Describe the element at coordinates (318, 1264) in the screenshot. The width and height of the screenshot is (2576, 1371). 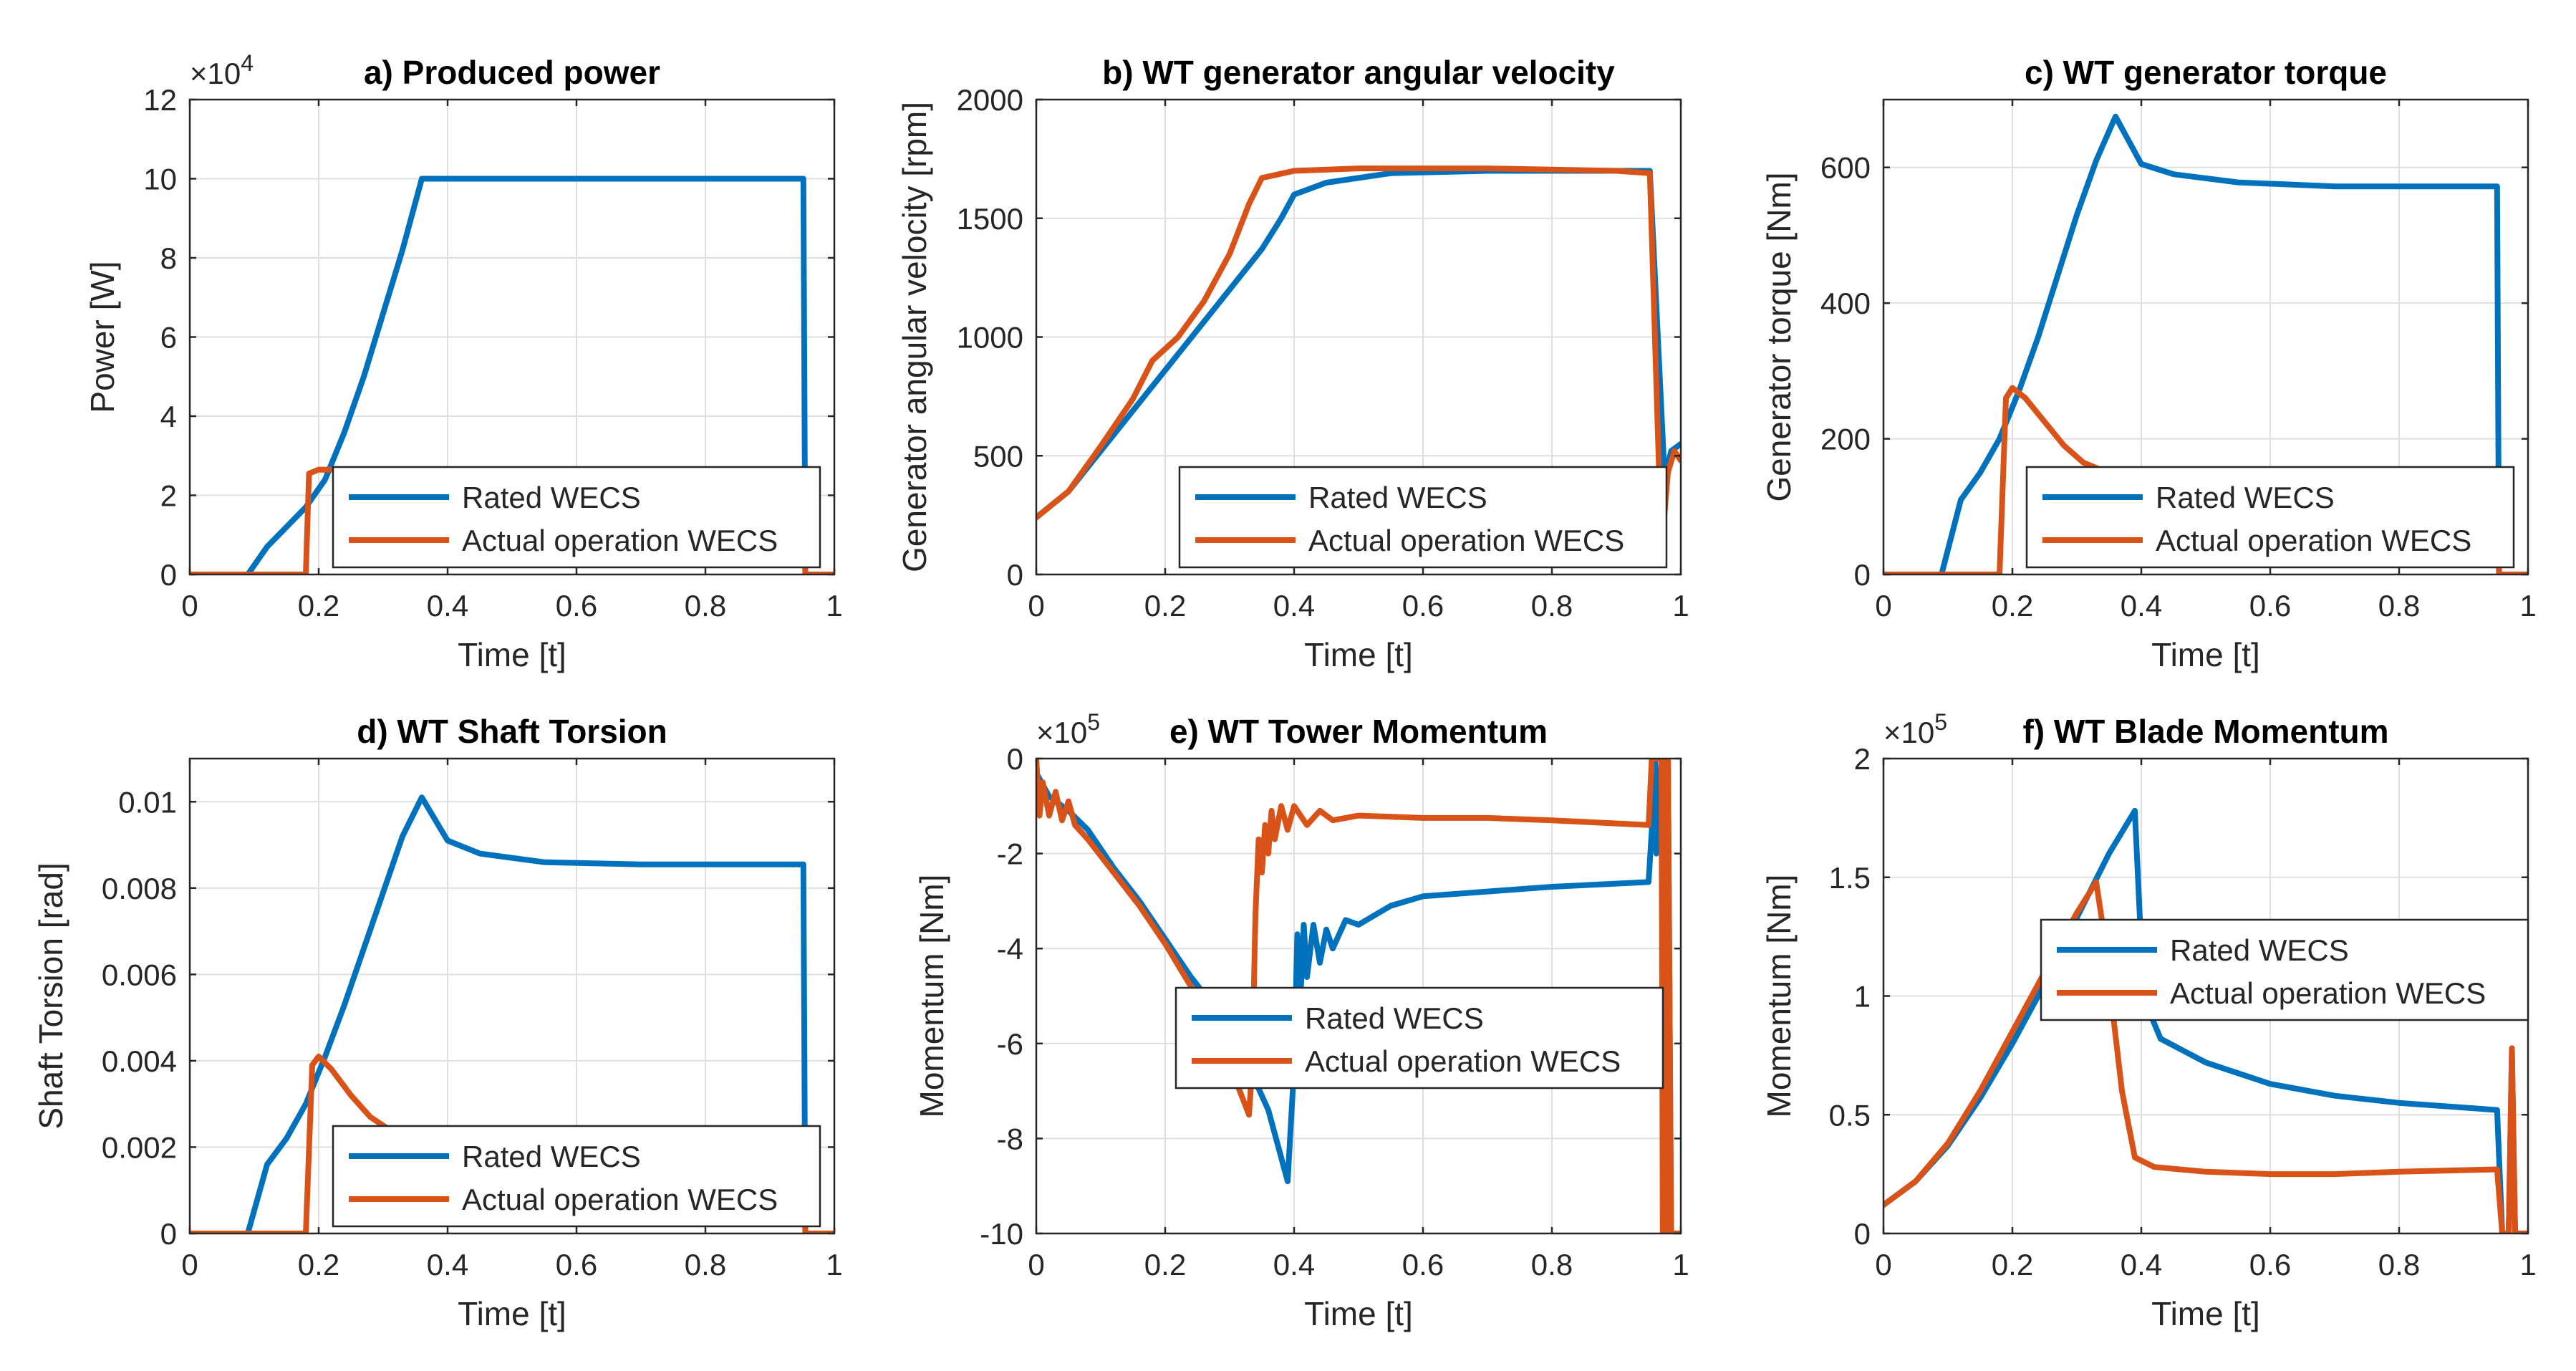
I see `chart-d-xtick-label-1: 0.2` at that location.